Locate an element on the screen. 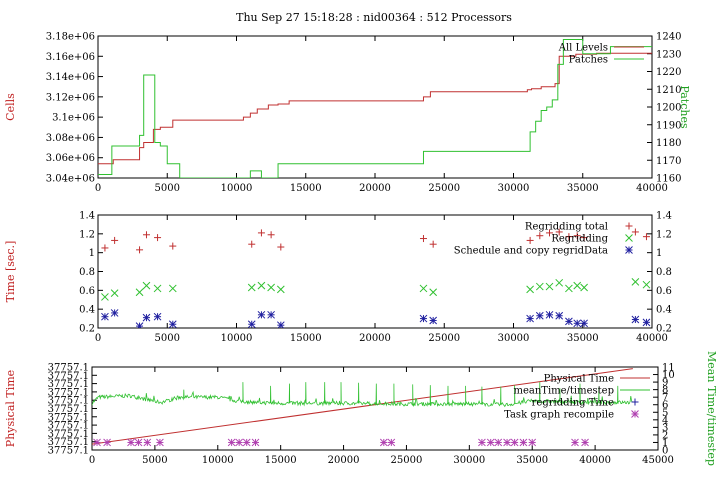 The image size is (720, 504). y2-tick-label: 6 is located at coordinates (665, 405).